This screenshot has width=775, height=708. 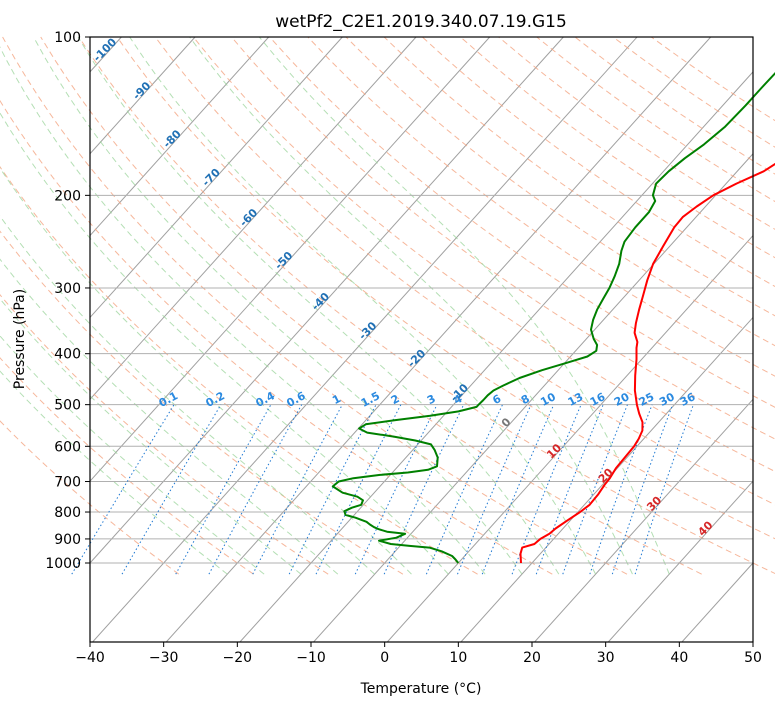 I want to click on x-axis: −40 −30 −20 −10 0 10 20 30 40 50, so click(x=418, y=654).